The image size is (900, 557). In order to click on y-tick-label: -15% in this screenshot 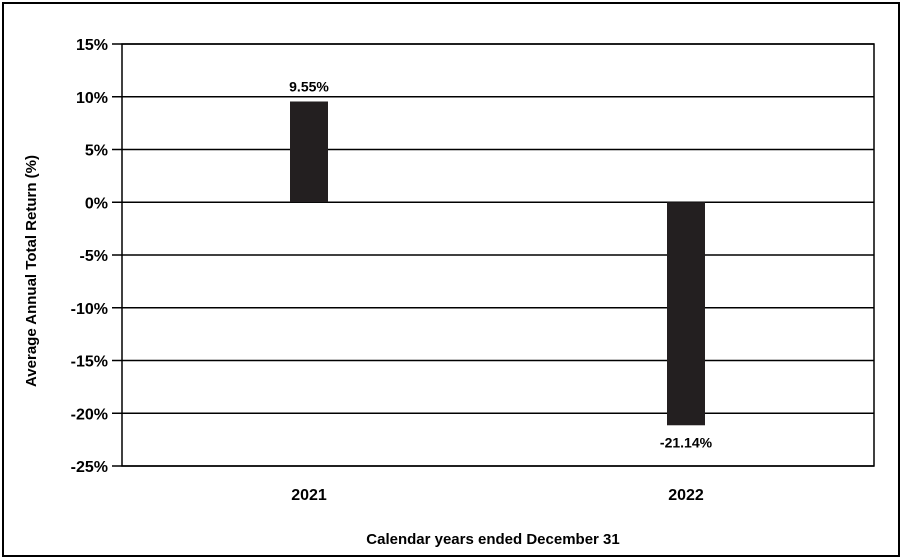, I will do `click(89, 362)`.